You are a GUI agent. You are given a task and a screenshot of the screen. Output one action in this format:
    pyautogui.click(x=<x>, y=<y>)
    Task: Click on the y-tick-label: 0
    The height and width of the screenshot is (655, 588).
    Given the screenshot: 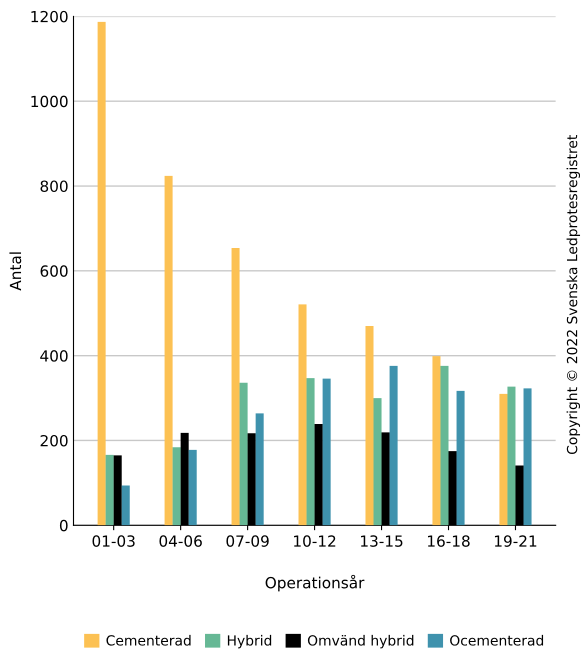 What is the action you would take?
    pyautogui.click(x=64, y=526)
    